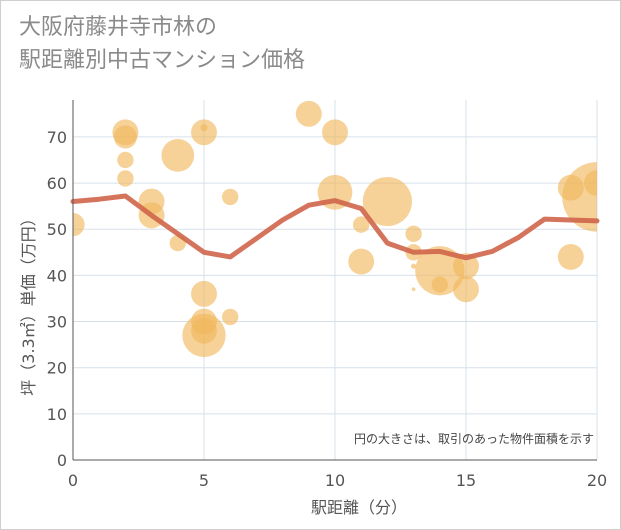 The height and width of the screenshot is (530, 621). What do you see at coordinates (359, 507) in the screenshot?
I see `x-axis-label: 駅距離（分）` at bounding box center [359, 507].